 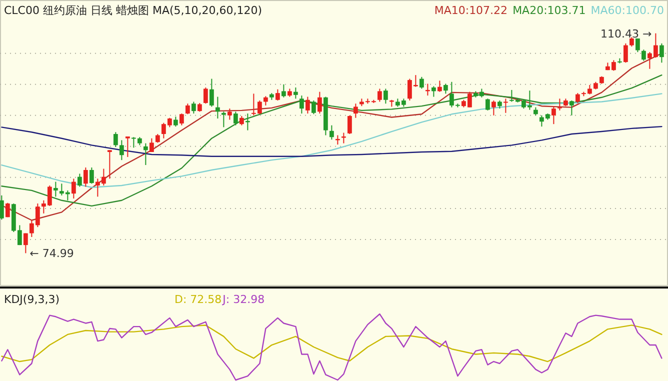 What do you see at coordinates (52, 253) in the screenshot?
I see `annotation: ← 74.99` at bounding box center [52, 253].